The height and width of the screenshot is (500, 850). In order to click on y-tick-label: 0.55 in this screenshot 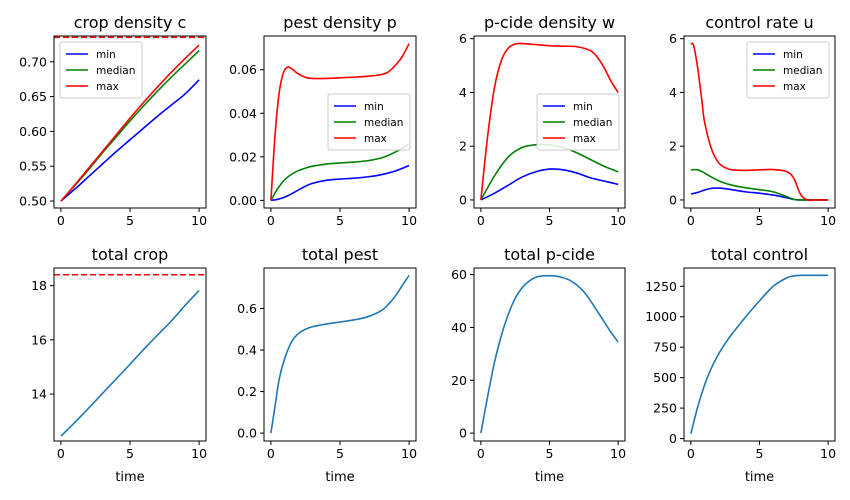, I will do `click(33, 166)`.